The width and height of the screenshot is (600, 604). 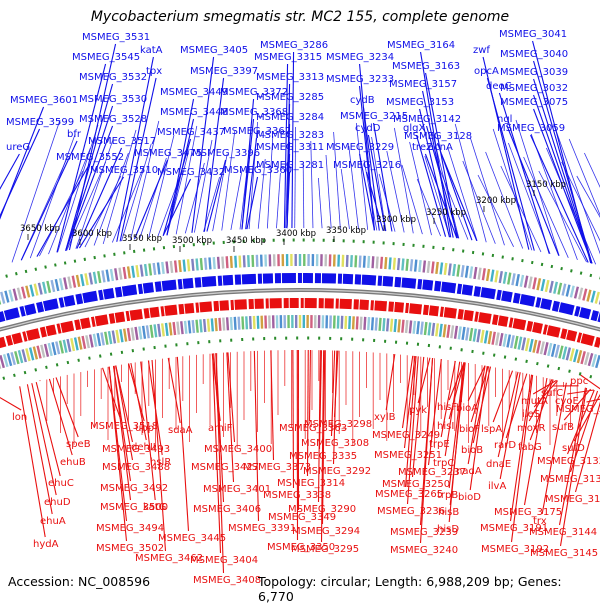 I want to click on forward-gene-label: MSMEG_3437, so click(x=191, y=132).